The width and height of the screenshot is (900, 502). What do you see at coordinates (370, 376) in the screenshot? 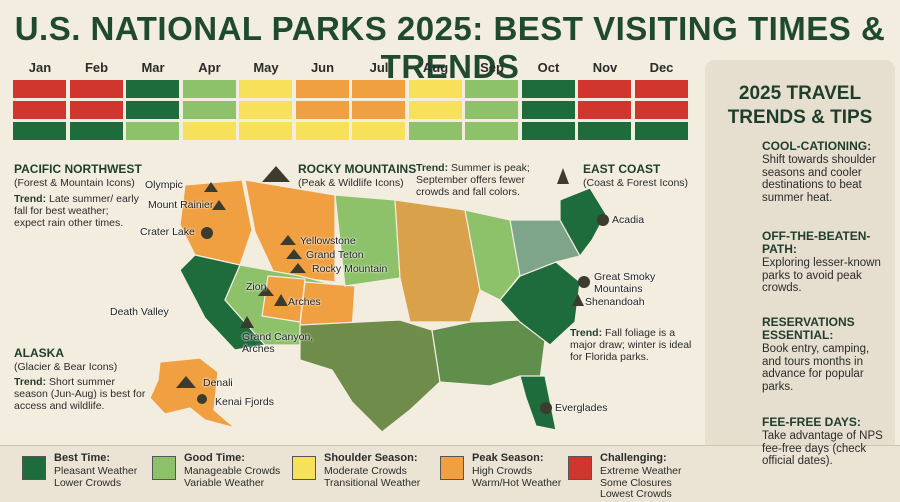
I see `region-texas` at bounding box center [370, 376].